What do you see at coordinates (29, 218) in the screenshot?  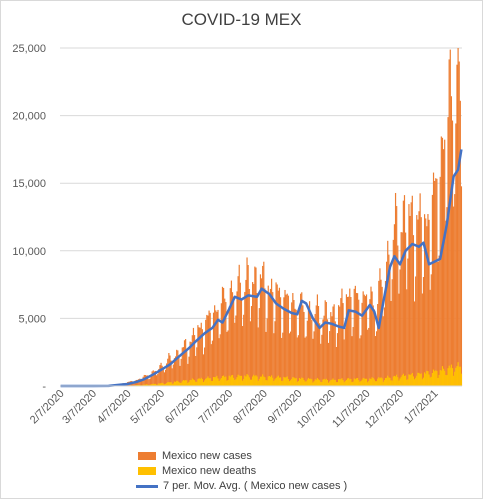 I see `y-axis-ticks: - 5,000 10,000 15,000 20,000 25,000` at bounding box center [29, 218].